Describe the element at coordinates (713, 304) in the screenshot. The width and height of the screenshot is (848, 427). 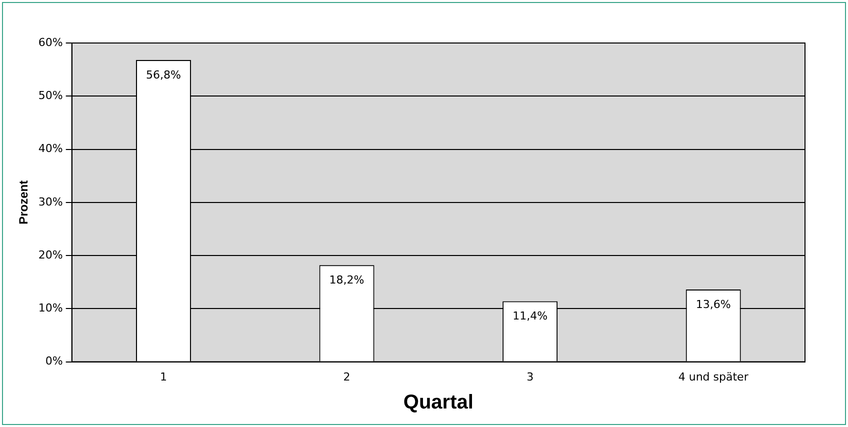
I see `data-label: 13,6%` at that location.